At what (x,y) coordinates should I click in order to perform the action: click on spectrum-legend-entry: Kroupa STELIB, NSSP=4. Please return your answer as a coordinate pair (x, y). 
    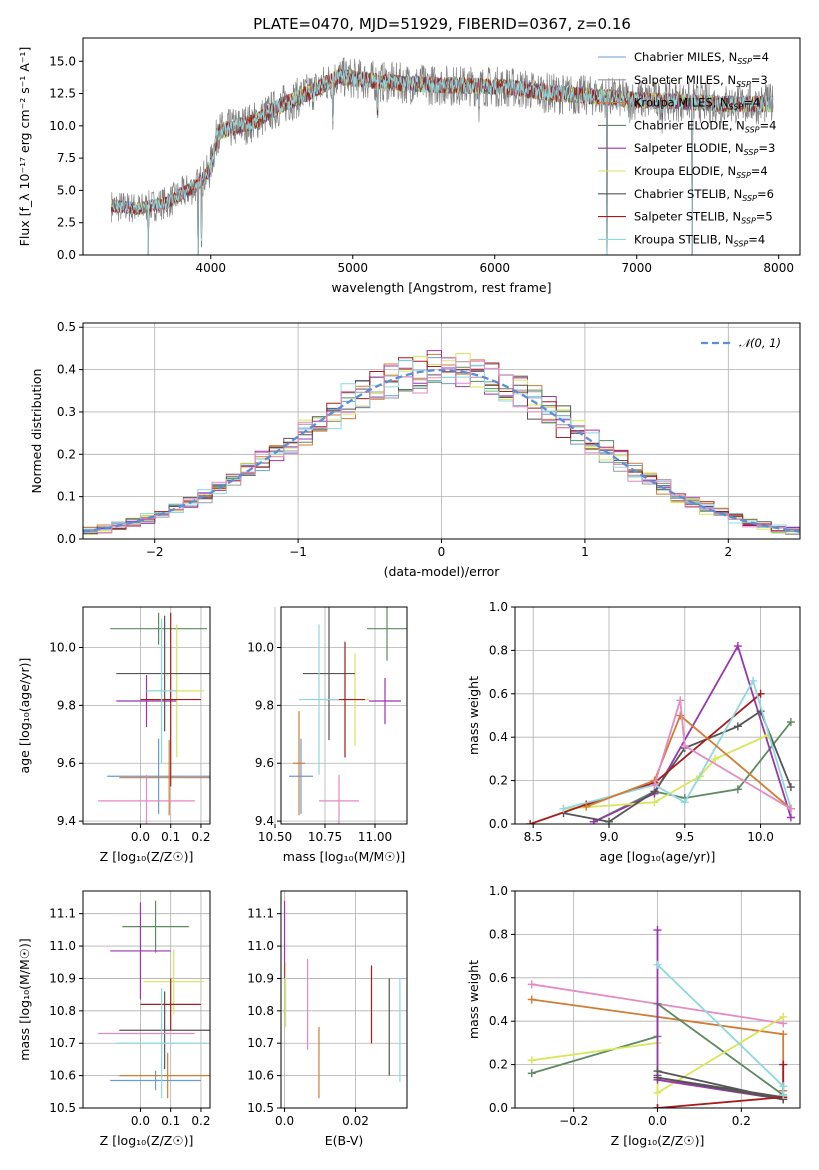
    Looking at the image, I should click on (699, 240).